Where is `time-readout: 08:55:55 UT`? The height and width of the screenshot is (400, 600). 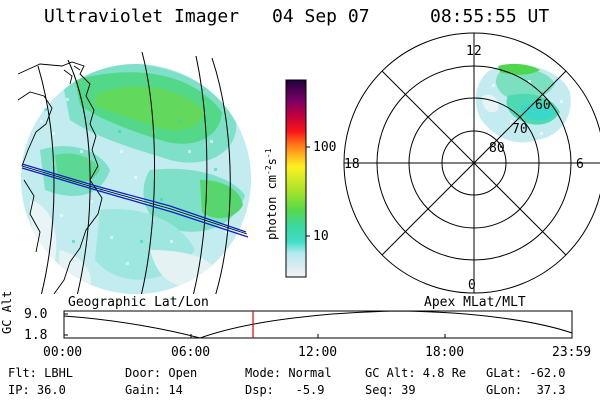
time-readout: 08:55:55 UT is located at coordinates (490, 16).